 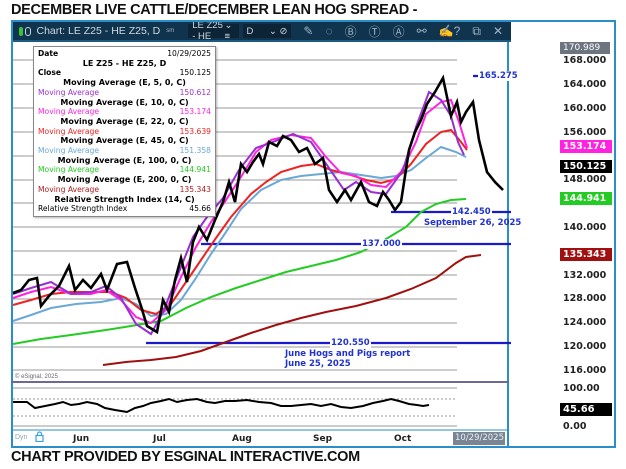 What do you see at coordinates (497, 30) in the screenshot?
I see `close-icon: ✕` at bounding box center [497, 30].